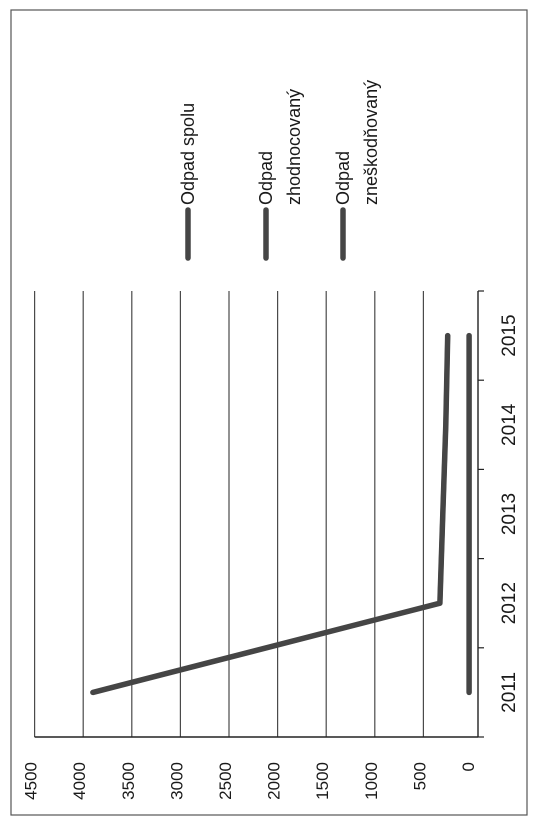 The image size is (538, 832). What do you see at coordinates (188, 154) in the screenshot?
I see `legend-label: Odpad spolu` at bounding box center [188, 154].